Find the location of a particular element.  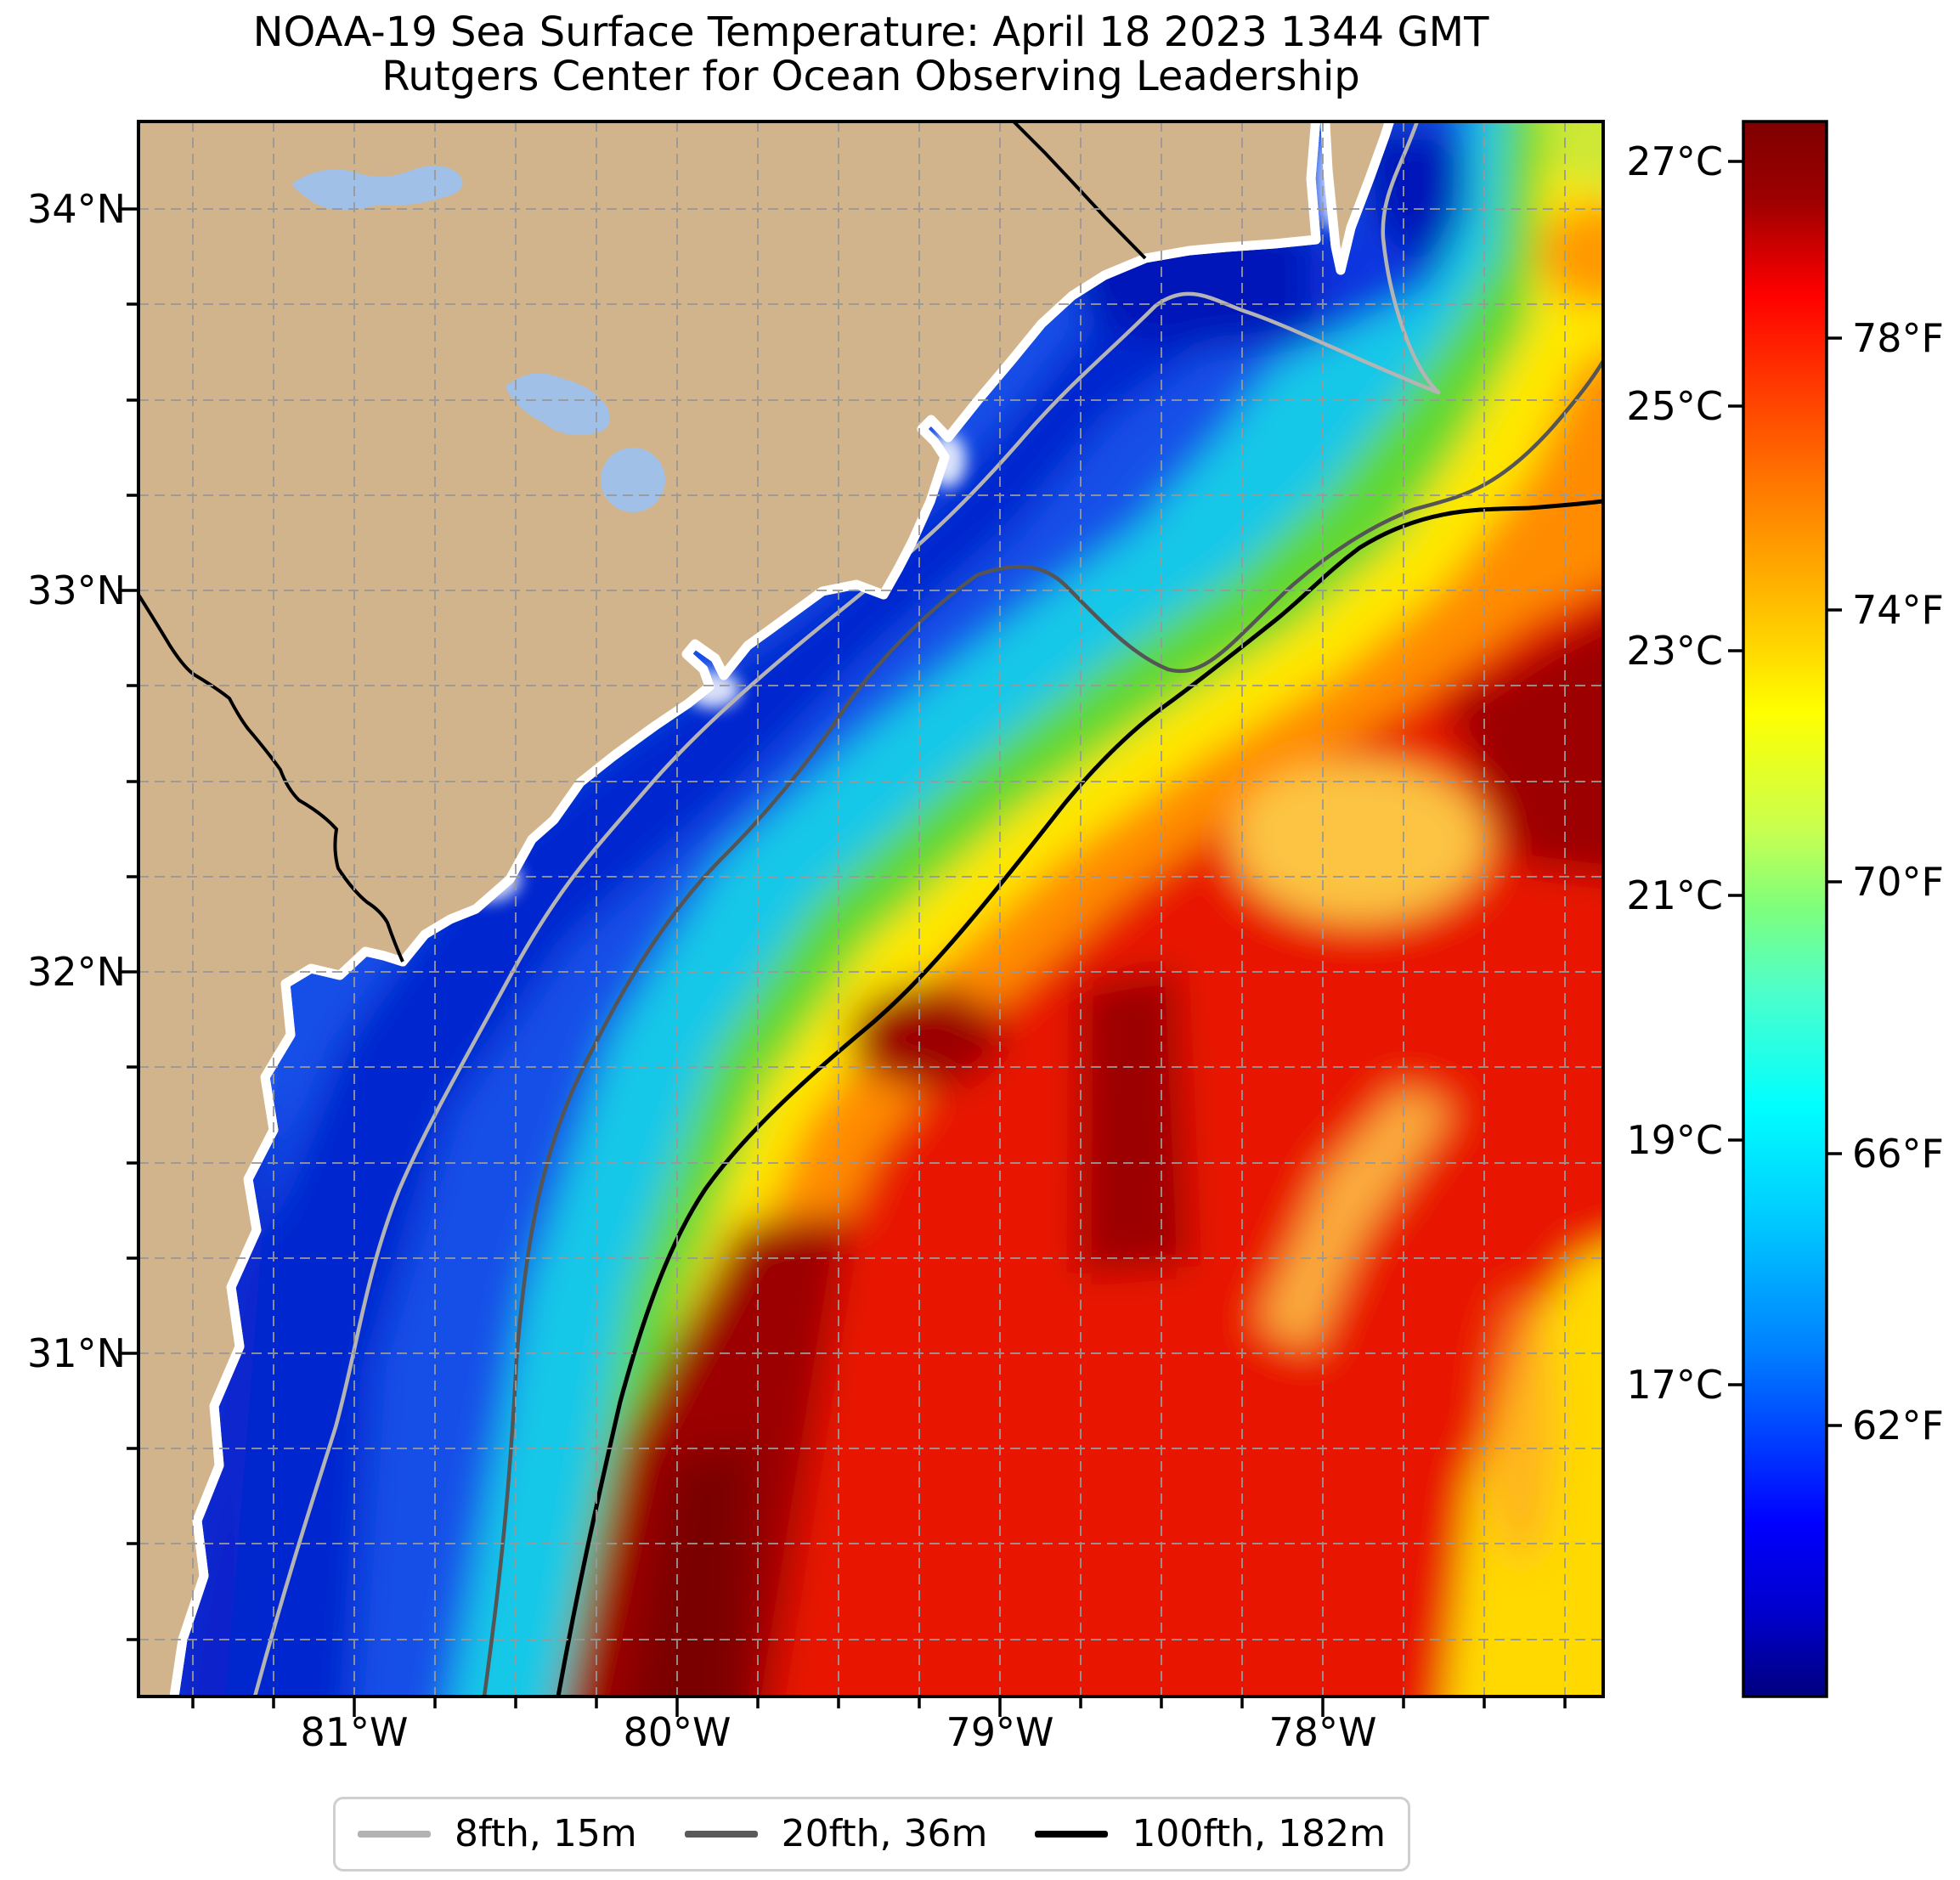

colorbar-ticks is located at coordinates (1785, 793).